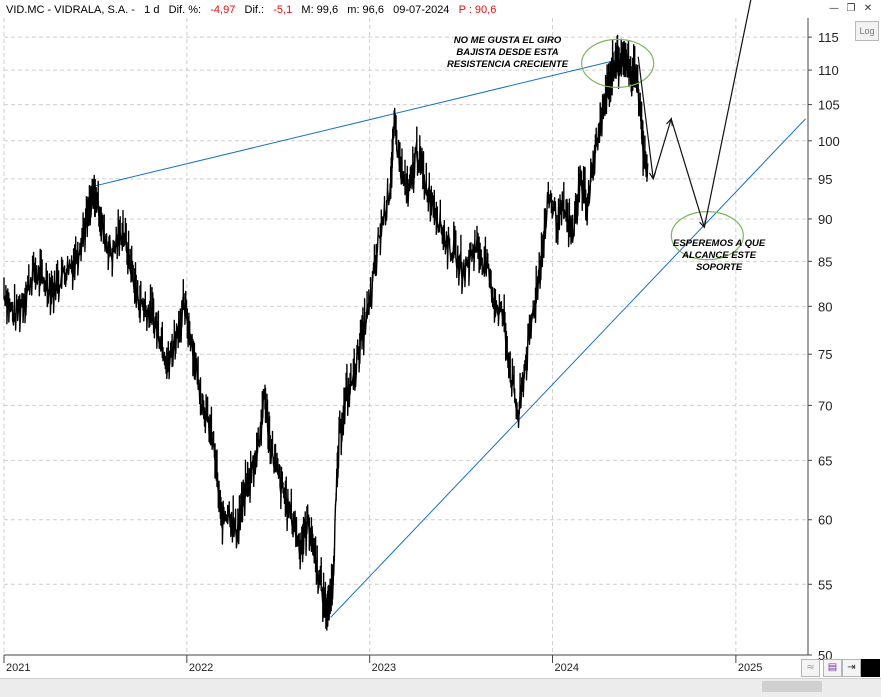 The height and width of the screenshot is (697, 881). What do you see at coordinates (18, 668) in the screenshot?
I see `x-tick-label: 2021` at bounding box center [18, 668].